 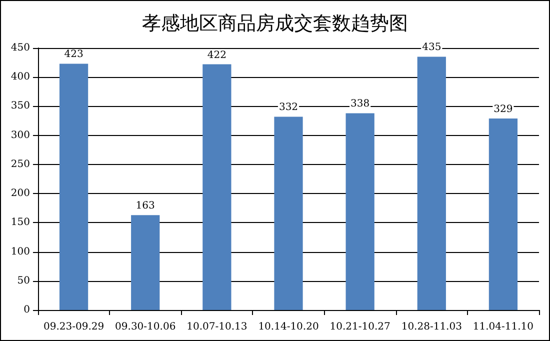 I want to click on x-tick-label: 10.21-10.27, so click(x=360, y=327).